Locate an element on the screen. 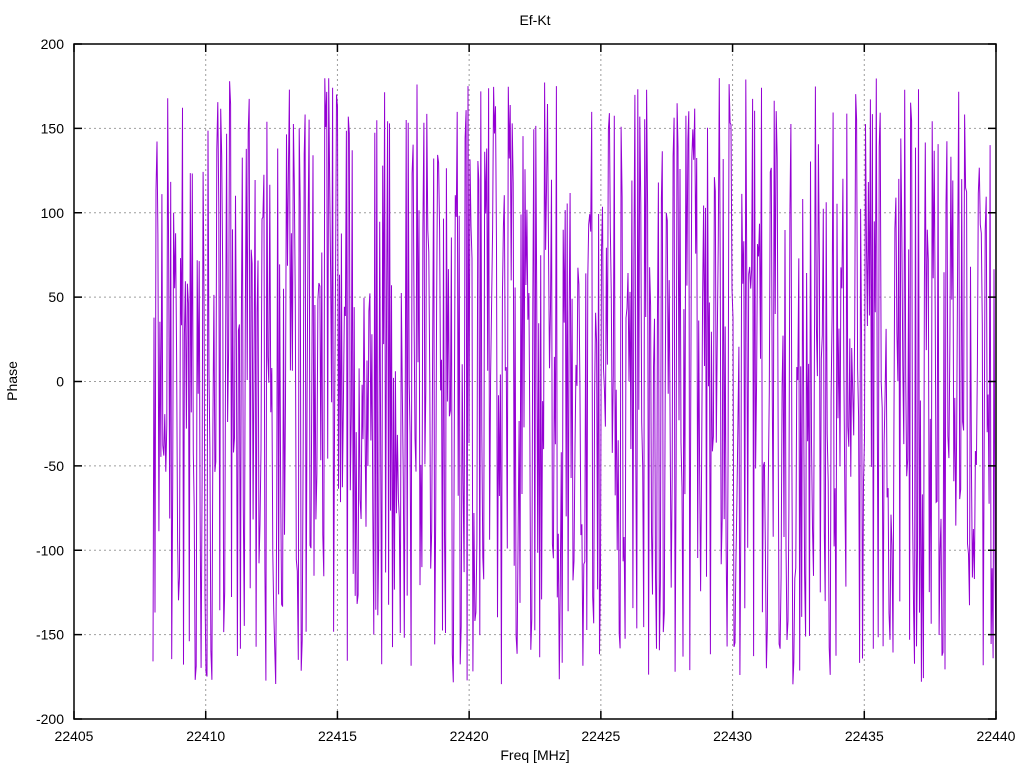 This screenshot has height=768, width=1024. x-tick-label: 22405 is located at coordinates (74, 736).